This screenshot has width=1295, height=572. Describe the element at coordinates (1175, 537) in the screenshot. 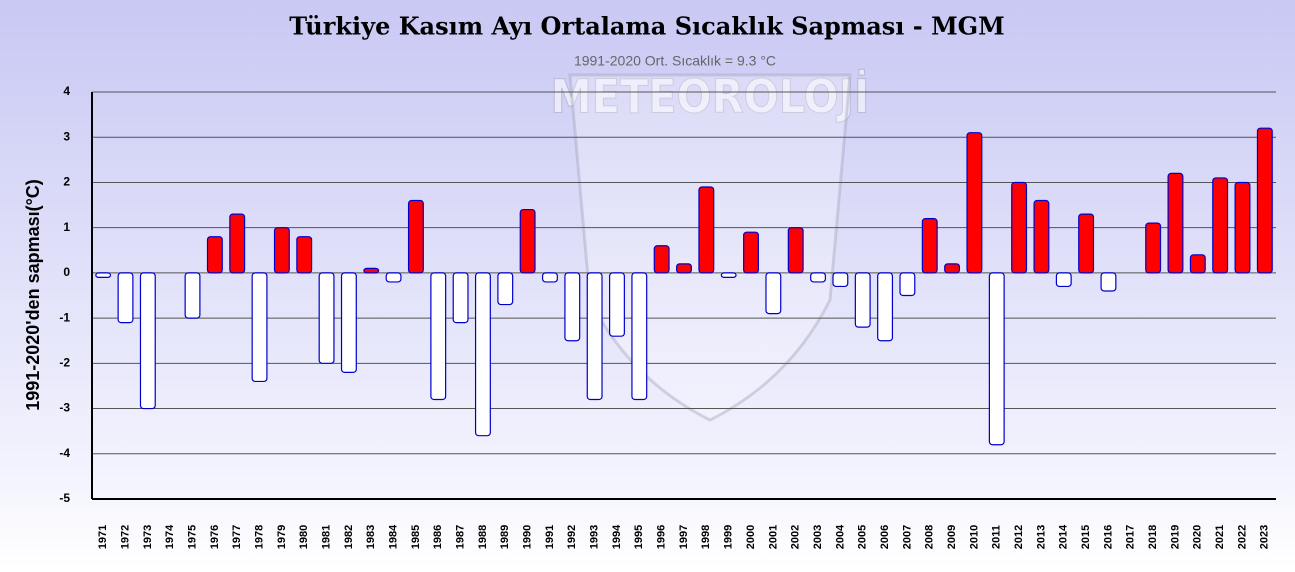

I see `x-tick-label: 2019` at that location.